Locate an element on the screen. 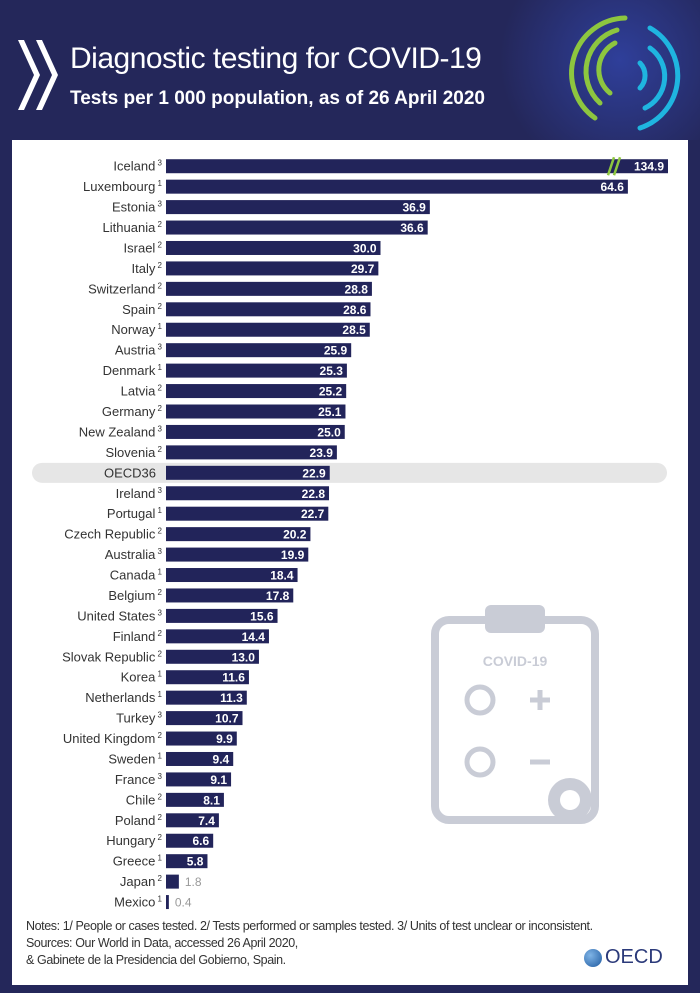 This screenshot has width=700, height=993. value-label: 25.0 is located at coordinates (329, 432).